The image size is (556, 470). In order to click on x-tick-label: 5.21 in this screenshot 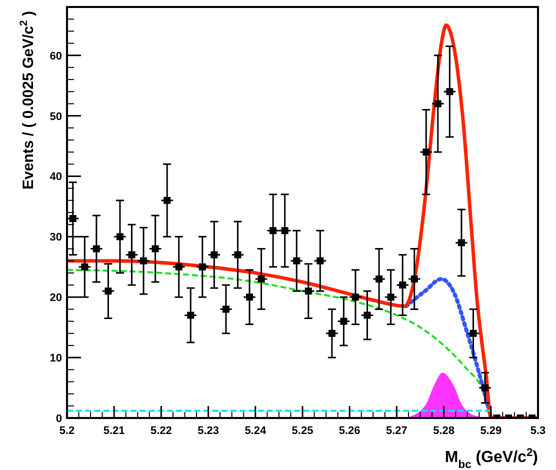, I will do `click(114, 431)`.